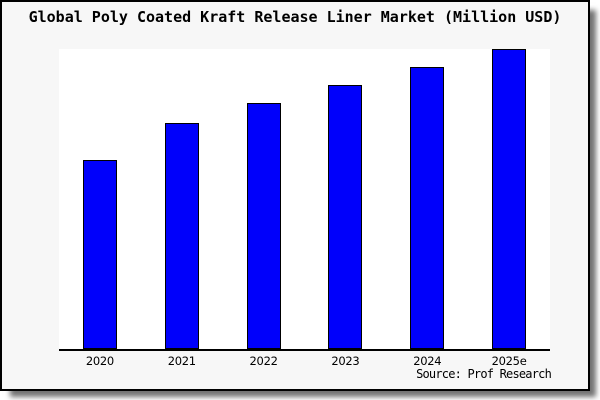  What do you see at coordinates (427, 208) in the screenshot?
I see `bar-2024` at bounding box center [427, 208].